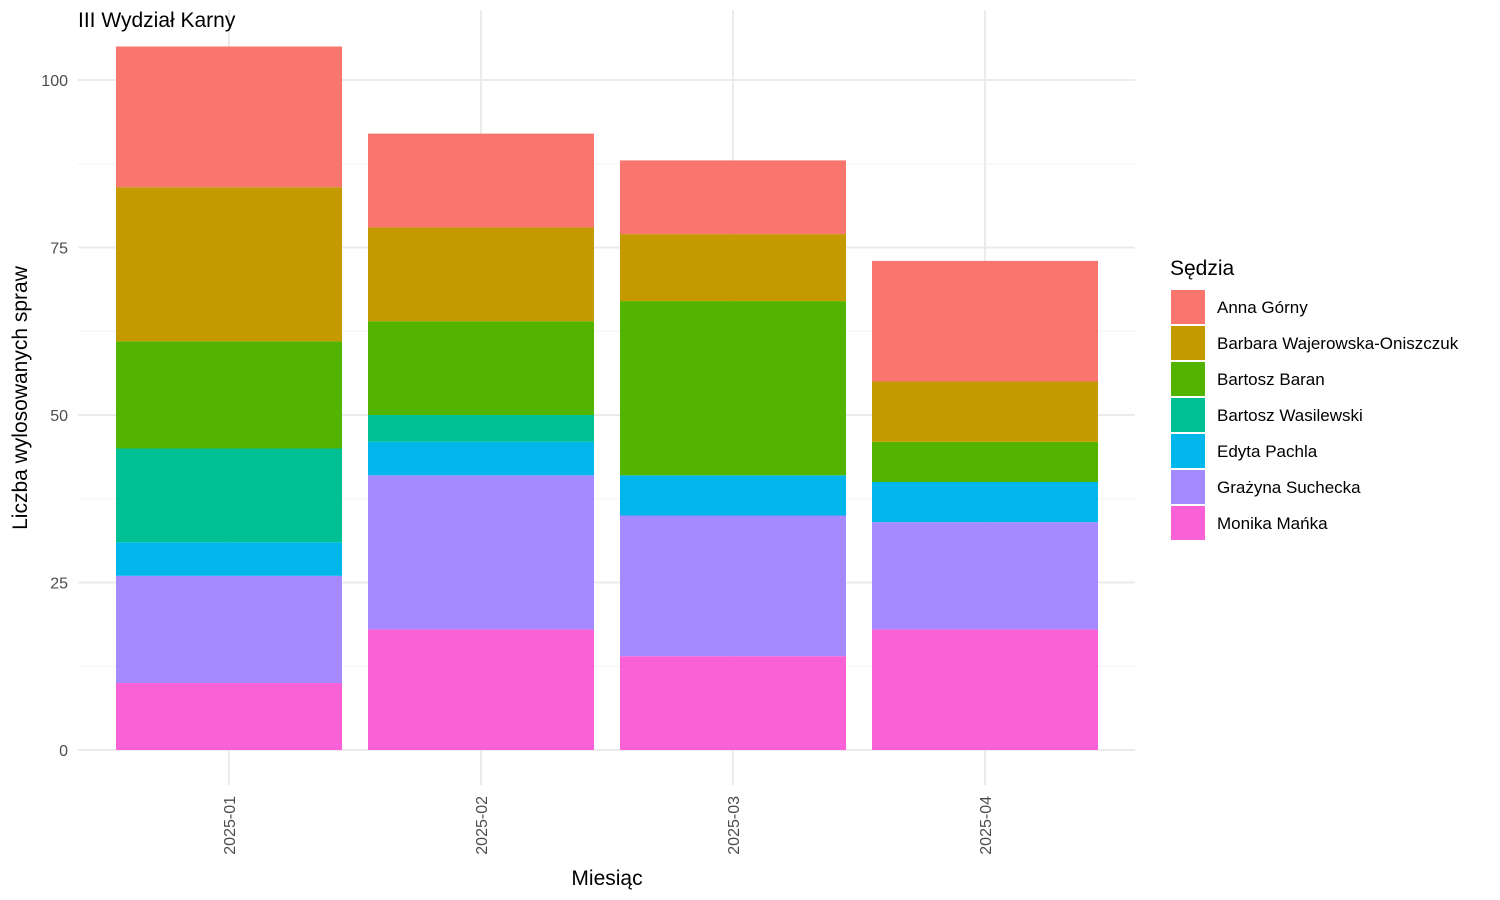 The image size is (1500, 900). I want to click on y-tick-label: 0, so click(63, 751).